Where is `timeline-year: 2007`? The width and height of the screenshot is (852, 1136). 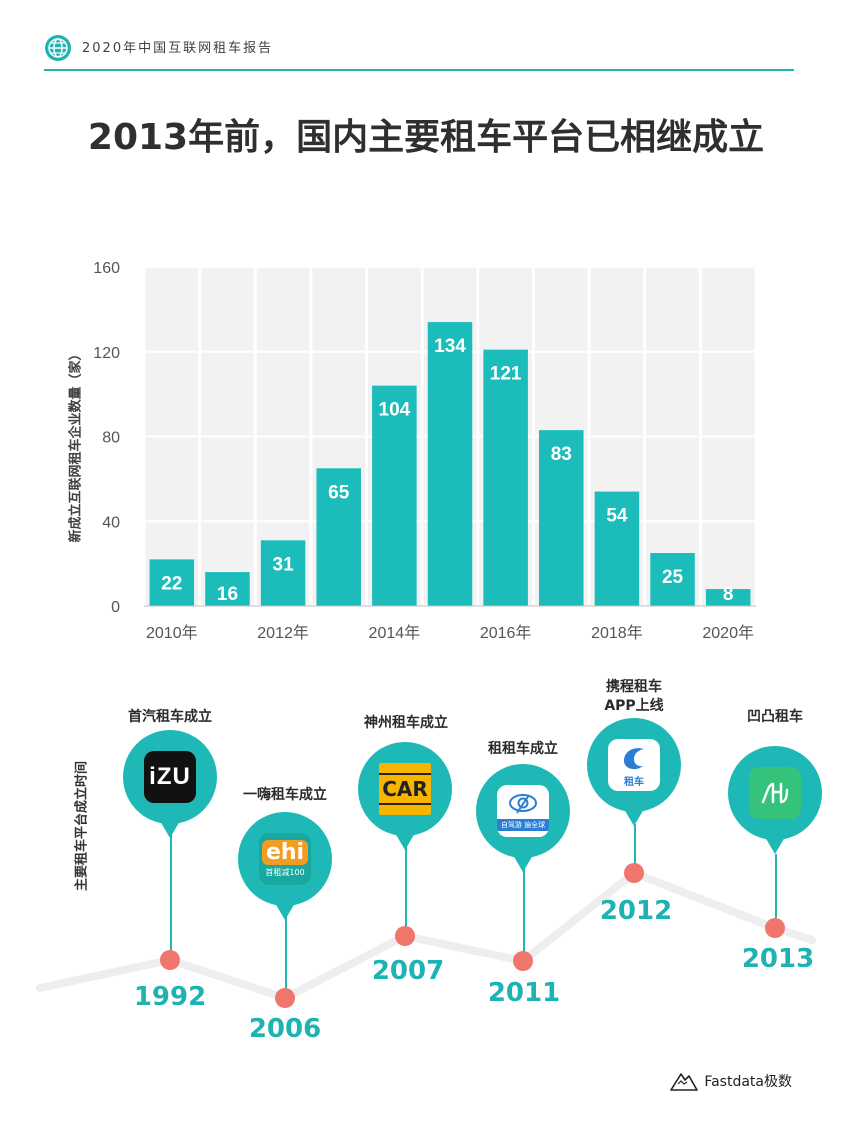
timeline-year: 2007 is located at coordinates (408, 971).